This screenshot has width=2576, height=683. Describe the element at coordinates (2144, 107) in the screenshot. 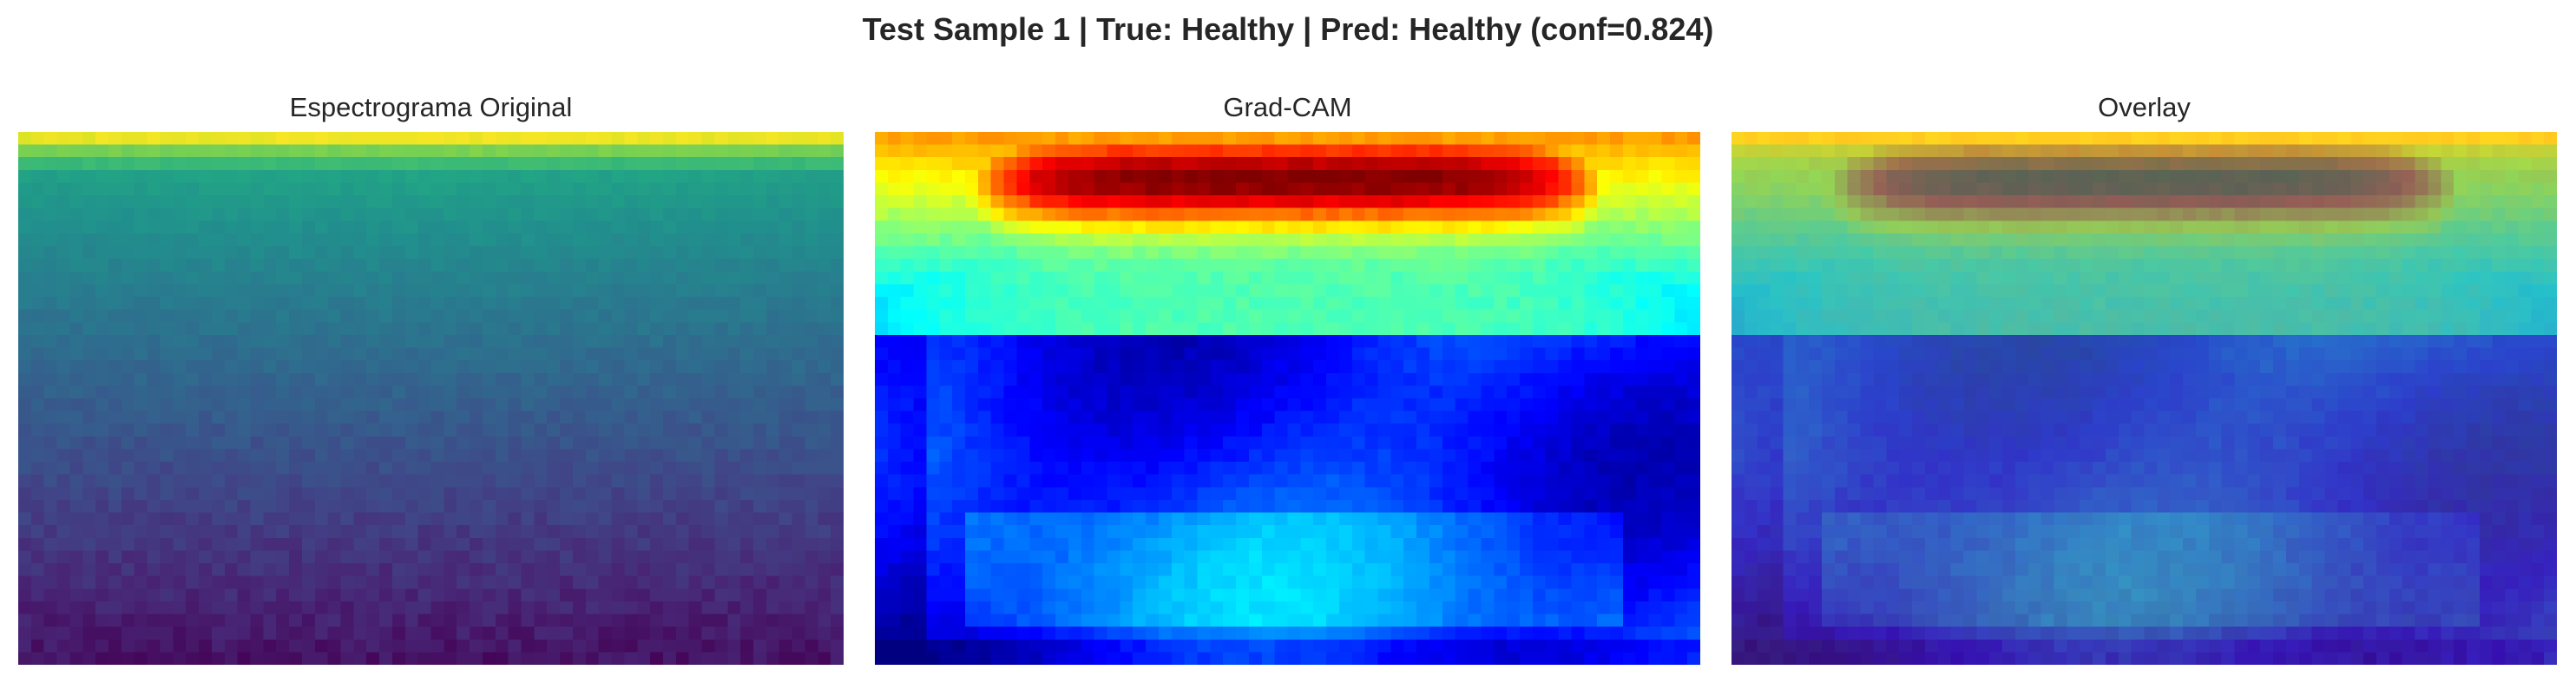

I see `panel-title-overlay: Overlay` at that location.